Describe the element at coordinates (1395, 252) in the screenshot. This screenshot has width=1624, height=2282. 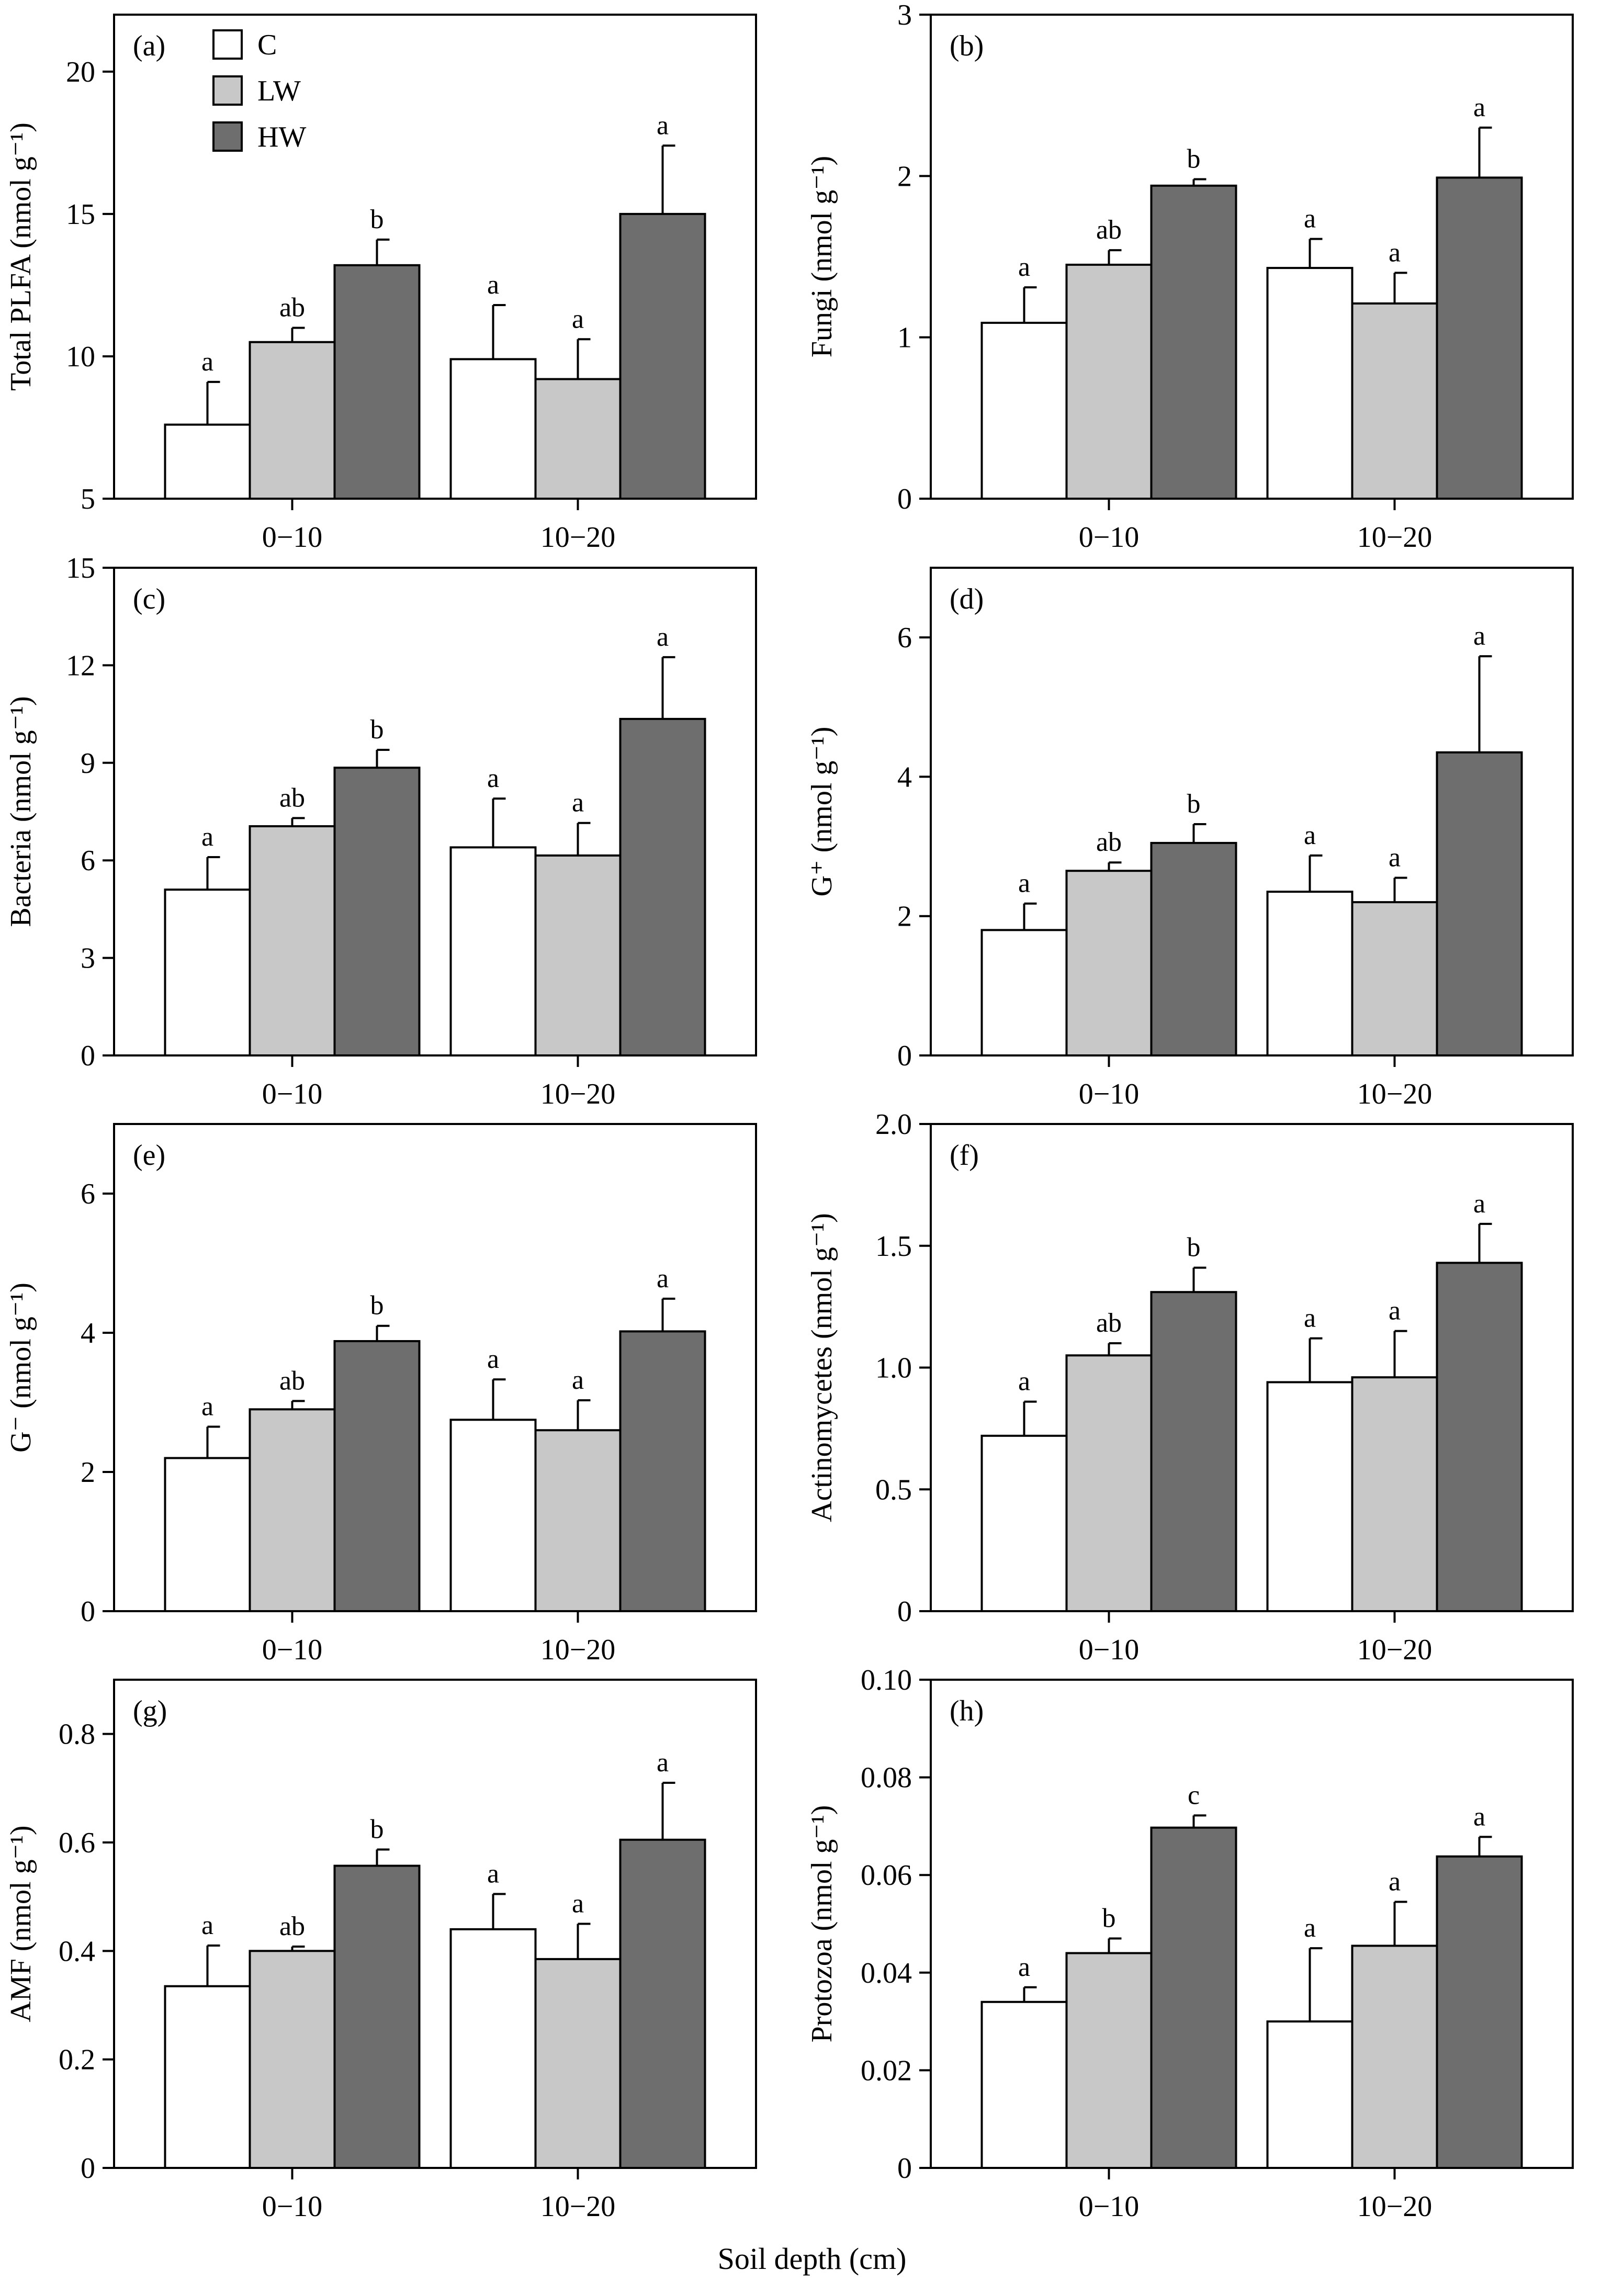
I see `significance-letter-b-LW-2: a` at that location.